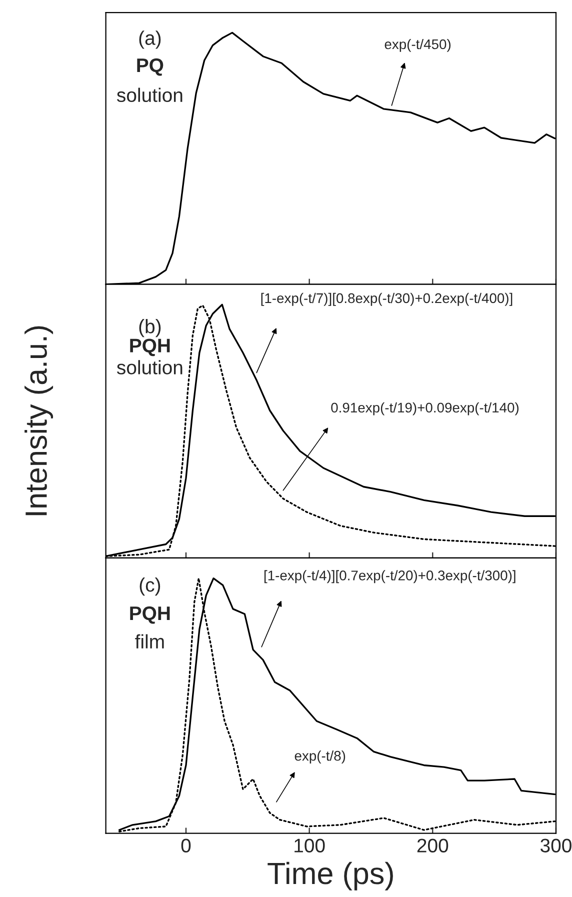  I want to click on x-tick-label: 200, so click(432, 845).